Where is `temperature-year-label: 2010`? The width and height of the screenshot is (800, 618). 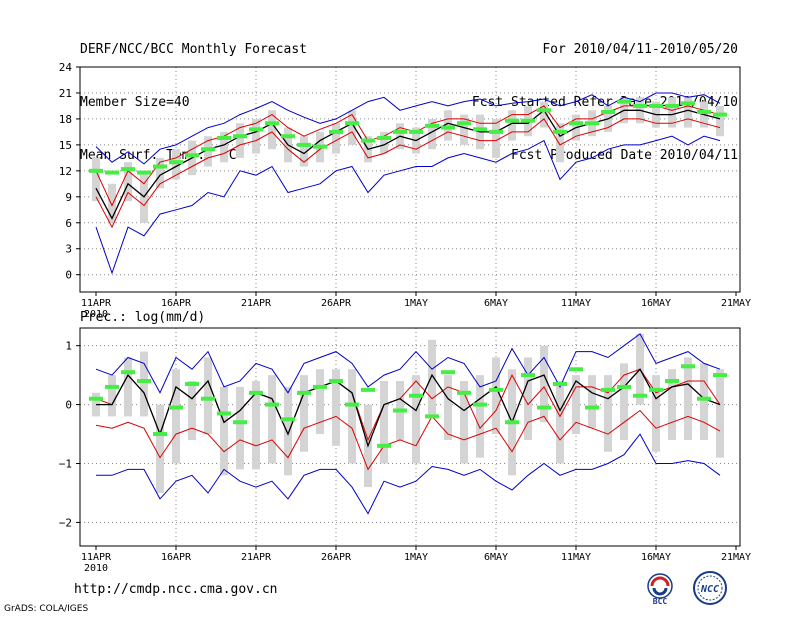
temperature-year-label: 2010 is located at coordinates (96, 314).